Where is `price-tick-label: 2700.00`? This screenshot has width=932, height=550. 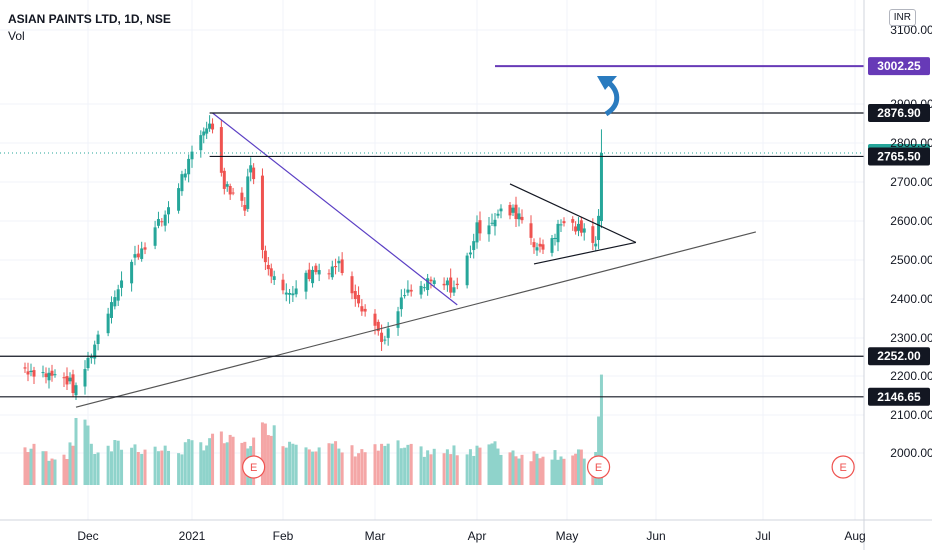
price-tick-label: 2700.00 is located at coordinates (911, 182).